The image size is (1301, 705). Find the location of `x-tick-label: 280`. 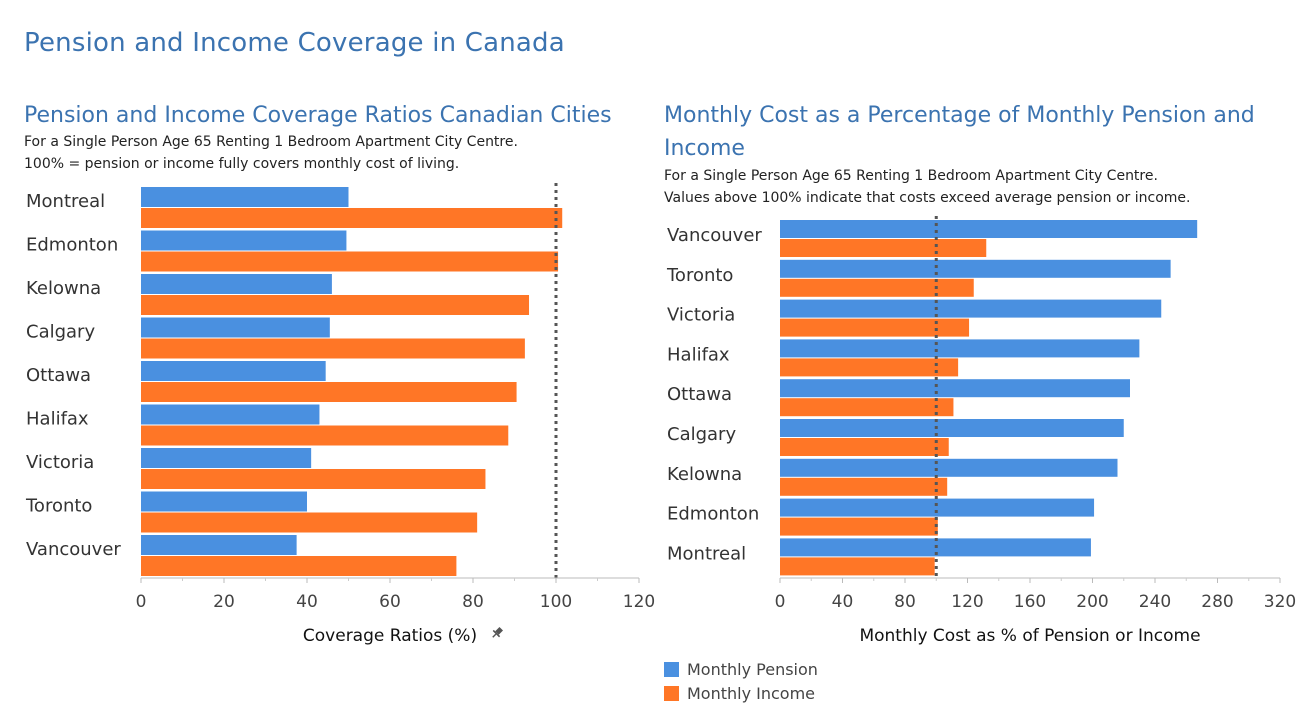

x-tick-label: 280 is located at coordinates (1217, 602).